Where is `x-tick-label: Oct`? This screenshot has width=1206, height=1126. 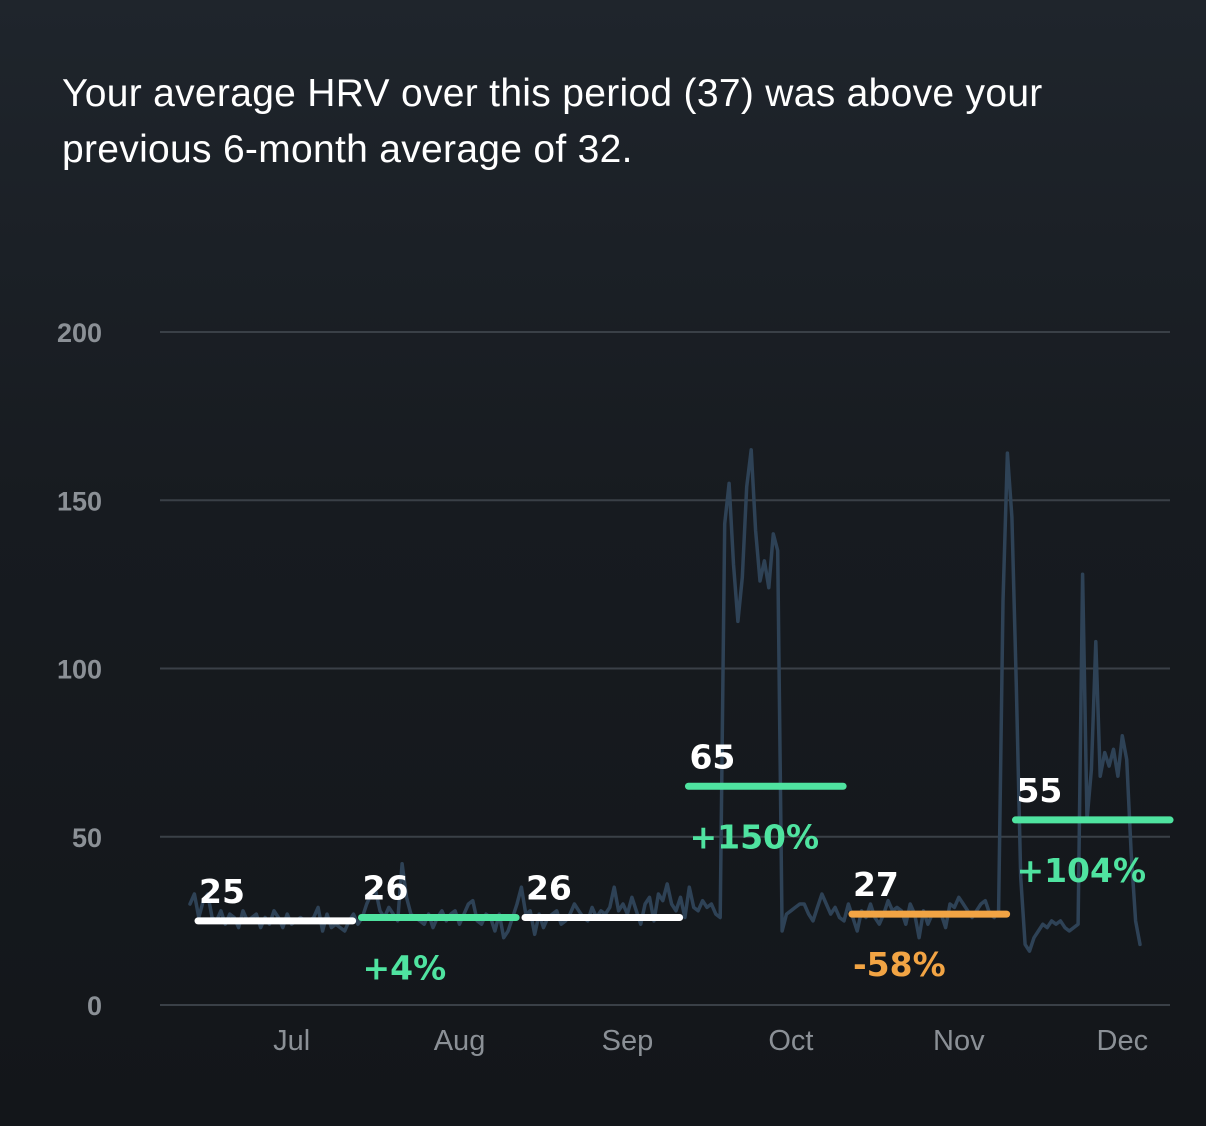 x-tick-label: Oct is located at coordinates (790, 1041).